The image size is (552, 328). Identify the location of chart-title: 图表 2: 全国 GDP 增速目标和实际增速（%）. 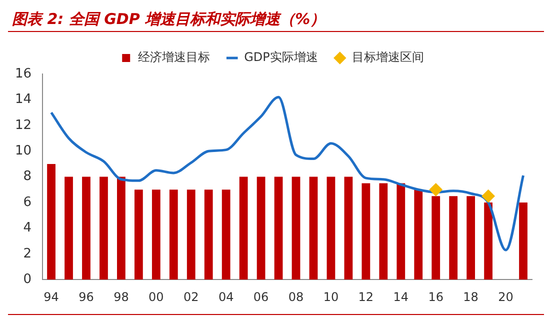
(168, 19).